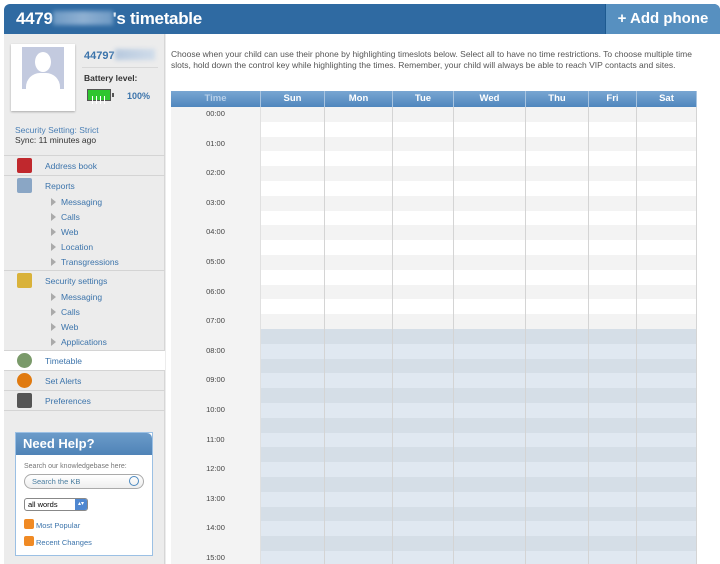  Describe the element at coordinates (84, 280) in the screenshot. I see `sidebar-item-security-settings: Security settings` at that location.